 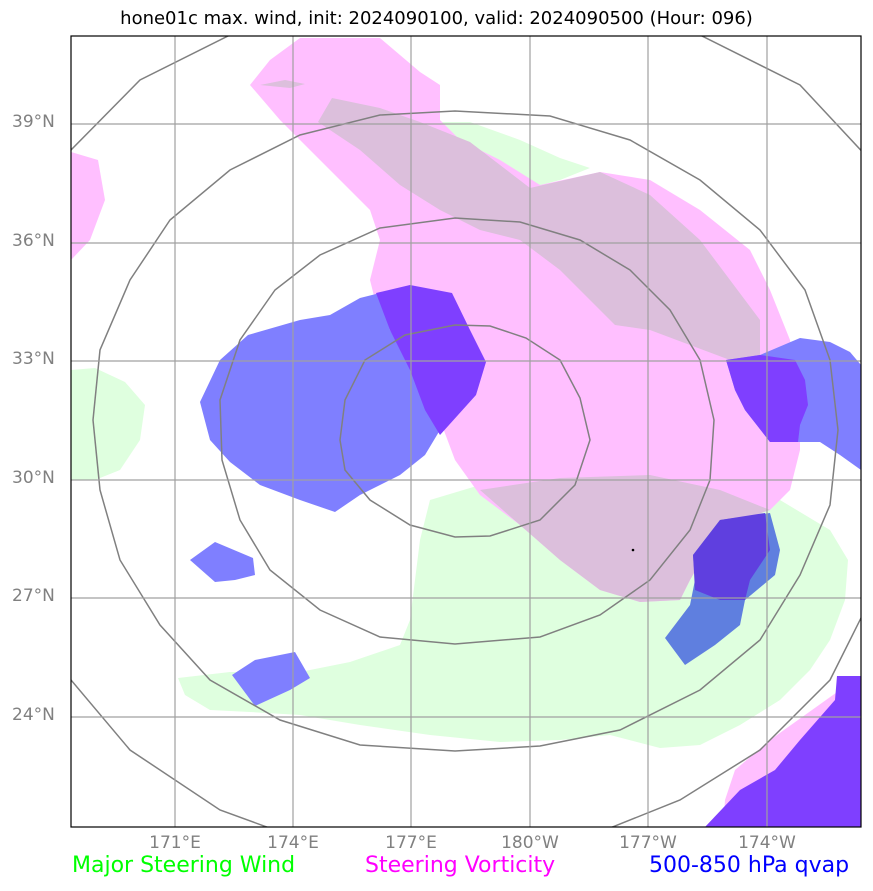 What do you see at coordinates (749, 865) in the screenshot?
I see `legend-qvap: 500-850 hPa qvap` at bounding box center [749, 865].